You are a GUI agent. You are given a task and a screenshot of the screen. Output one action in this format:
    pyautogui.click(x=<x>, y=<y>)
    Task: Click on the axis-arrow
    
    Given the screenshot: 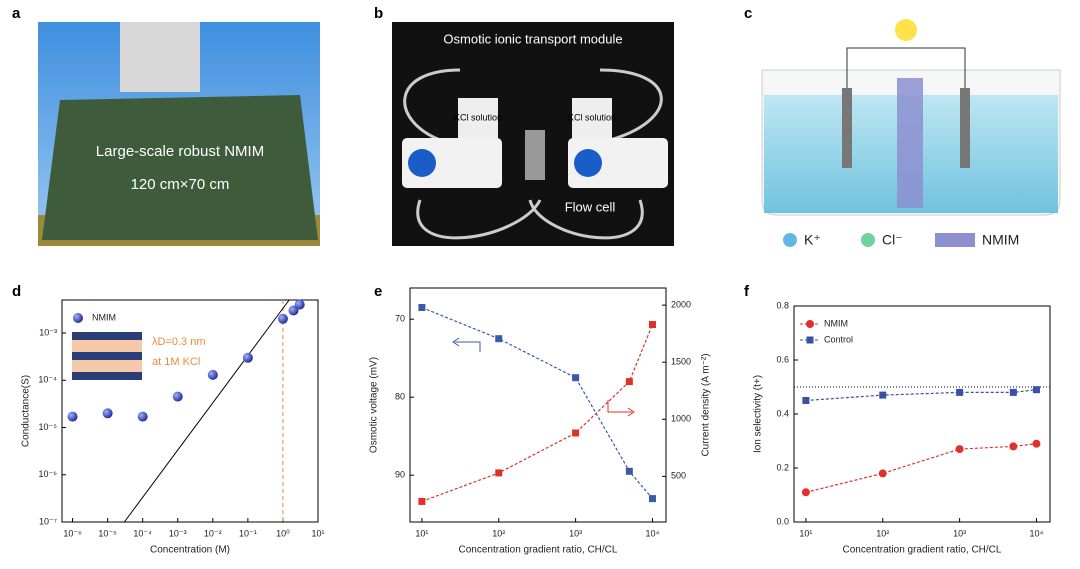 What is the action you would take?
    pyautogui.click(x=466, y=344)
    